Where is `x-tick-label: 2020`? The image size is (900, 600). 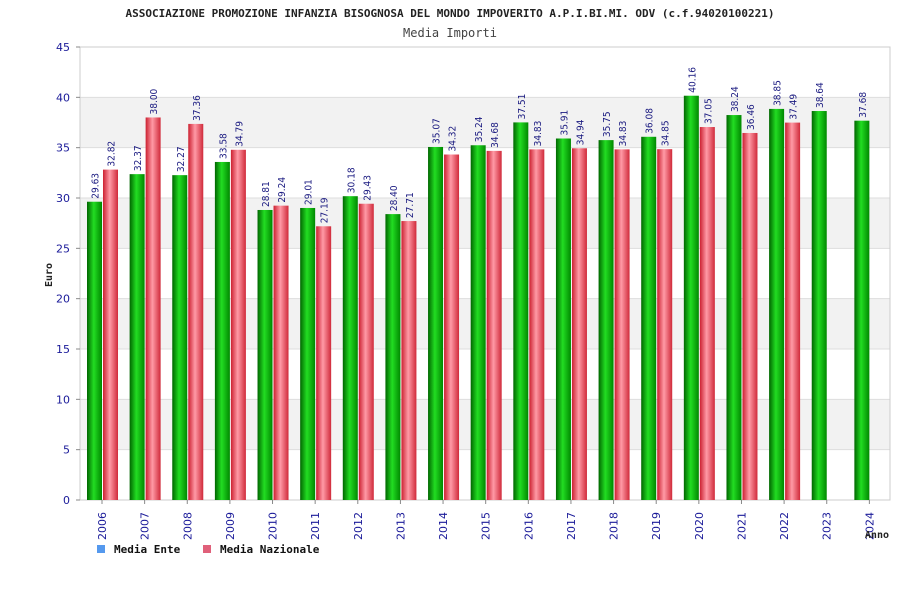 x-tick-label: 2020 is located at coordinates (699, 526).